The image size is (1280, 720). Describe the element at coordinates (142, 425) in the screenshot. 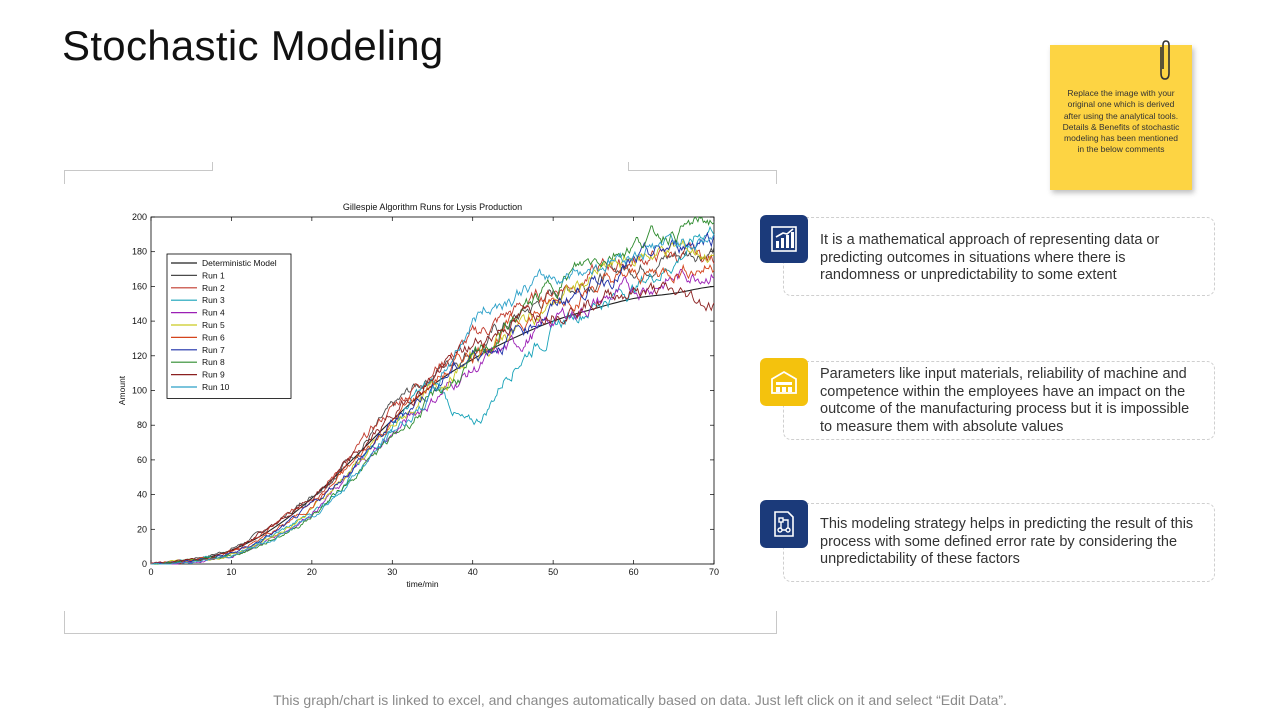

I see `y-tick-label: 80` at that location.